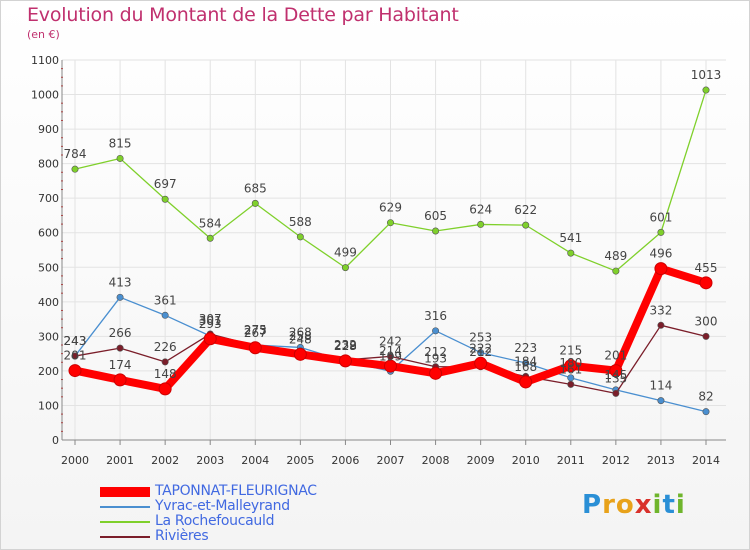 The width and height of the screenshot is (750, 550). What do you see at coordinates (300, 339) in the screenshot?
I see `data-label: 248` at bounding box center [300, 339].